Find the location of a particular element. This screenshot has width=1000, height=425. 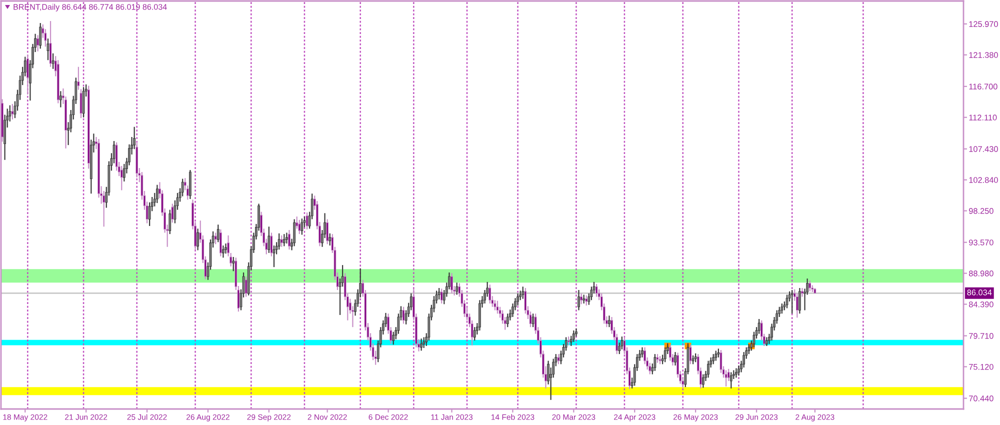

y-tick-label: 79.710 is located at coordinates (981, 336).